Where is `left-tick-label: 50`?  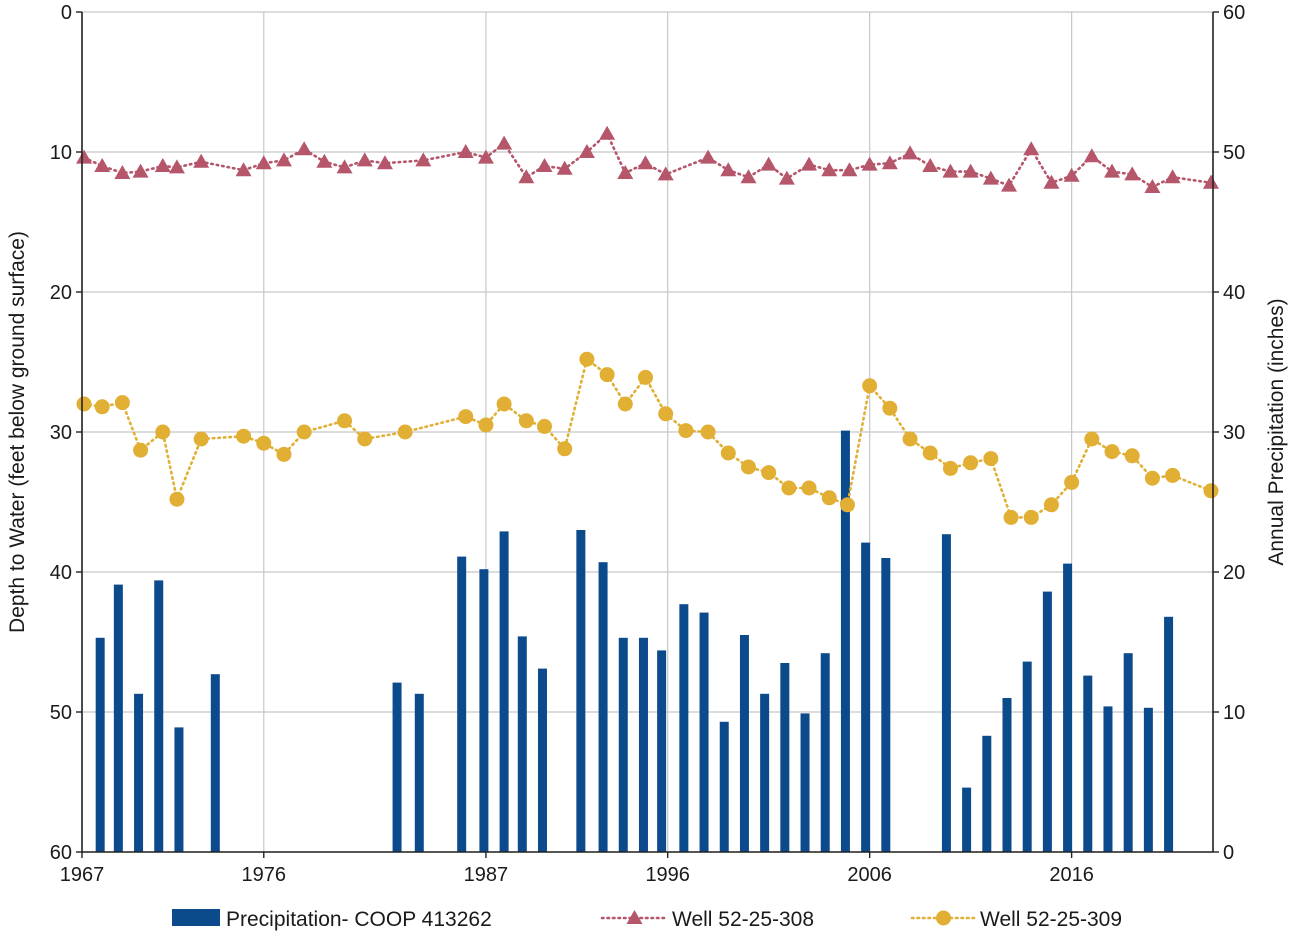 left-tick-label: 50 is located at coordinates (61, 713).